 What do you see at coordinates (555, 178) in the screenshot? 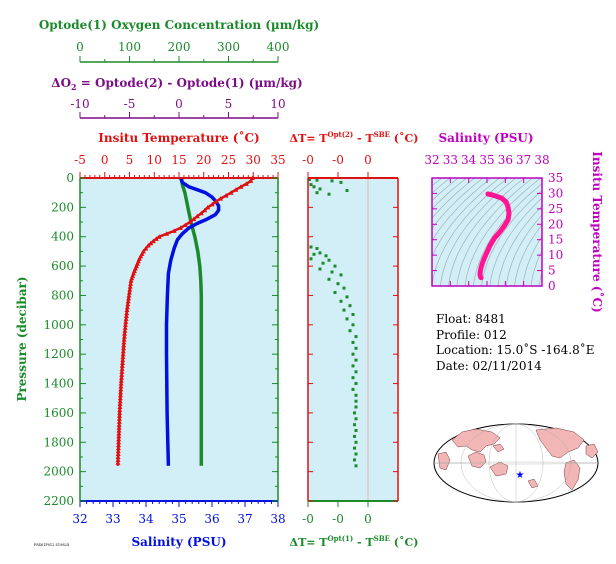
I see `ts-temp-tick-label: 35` at bounding box center [555, 178].